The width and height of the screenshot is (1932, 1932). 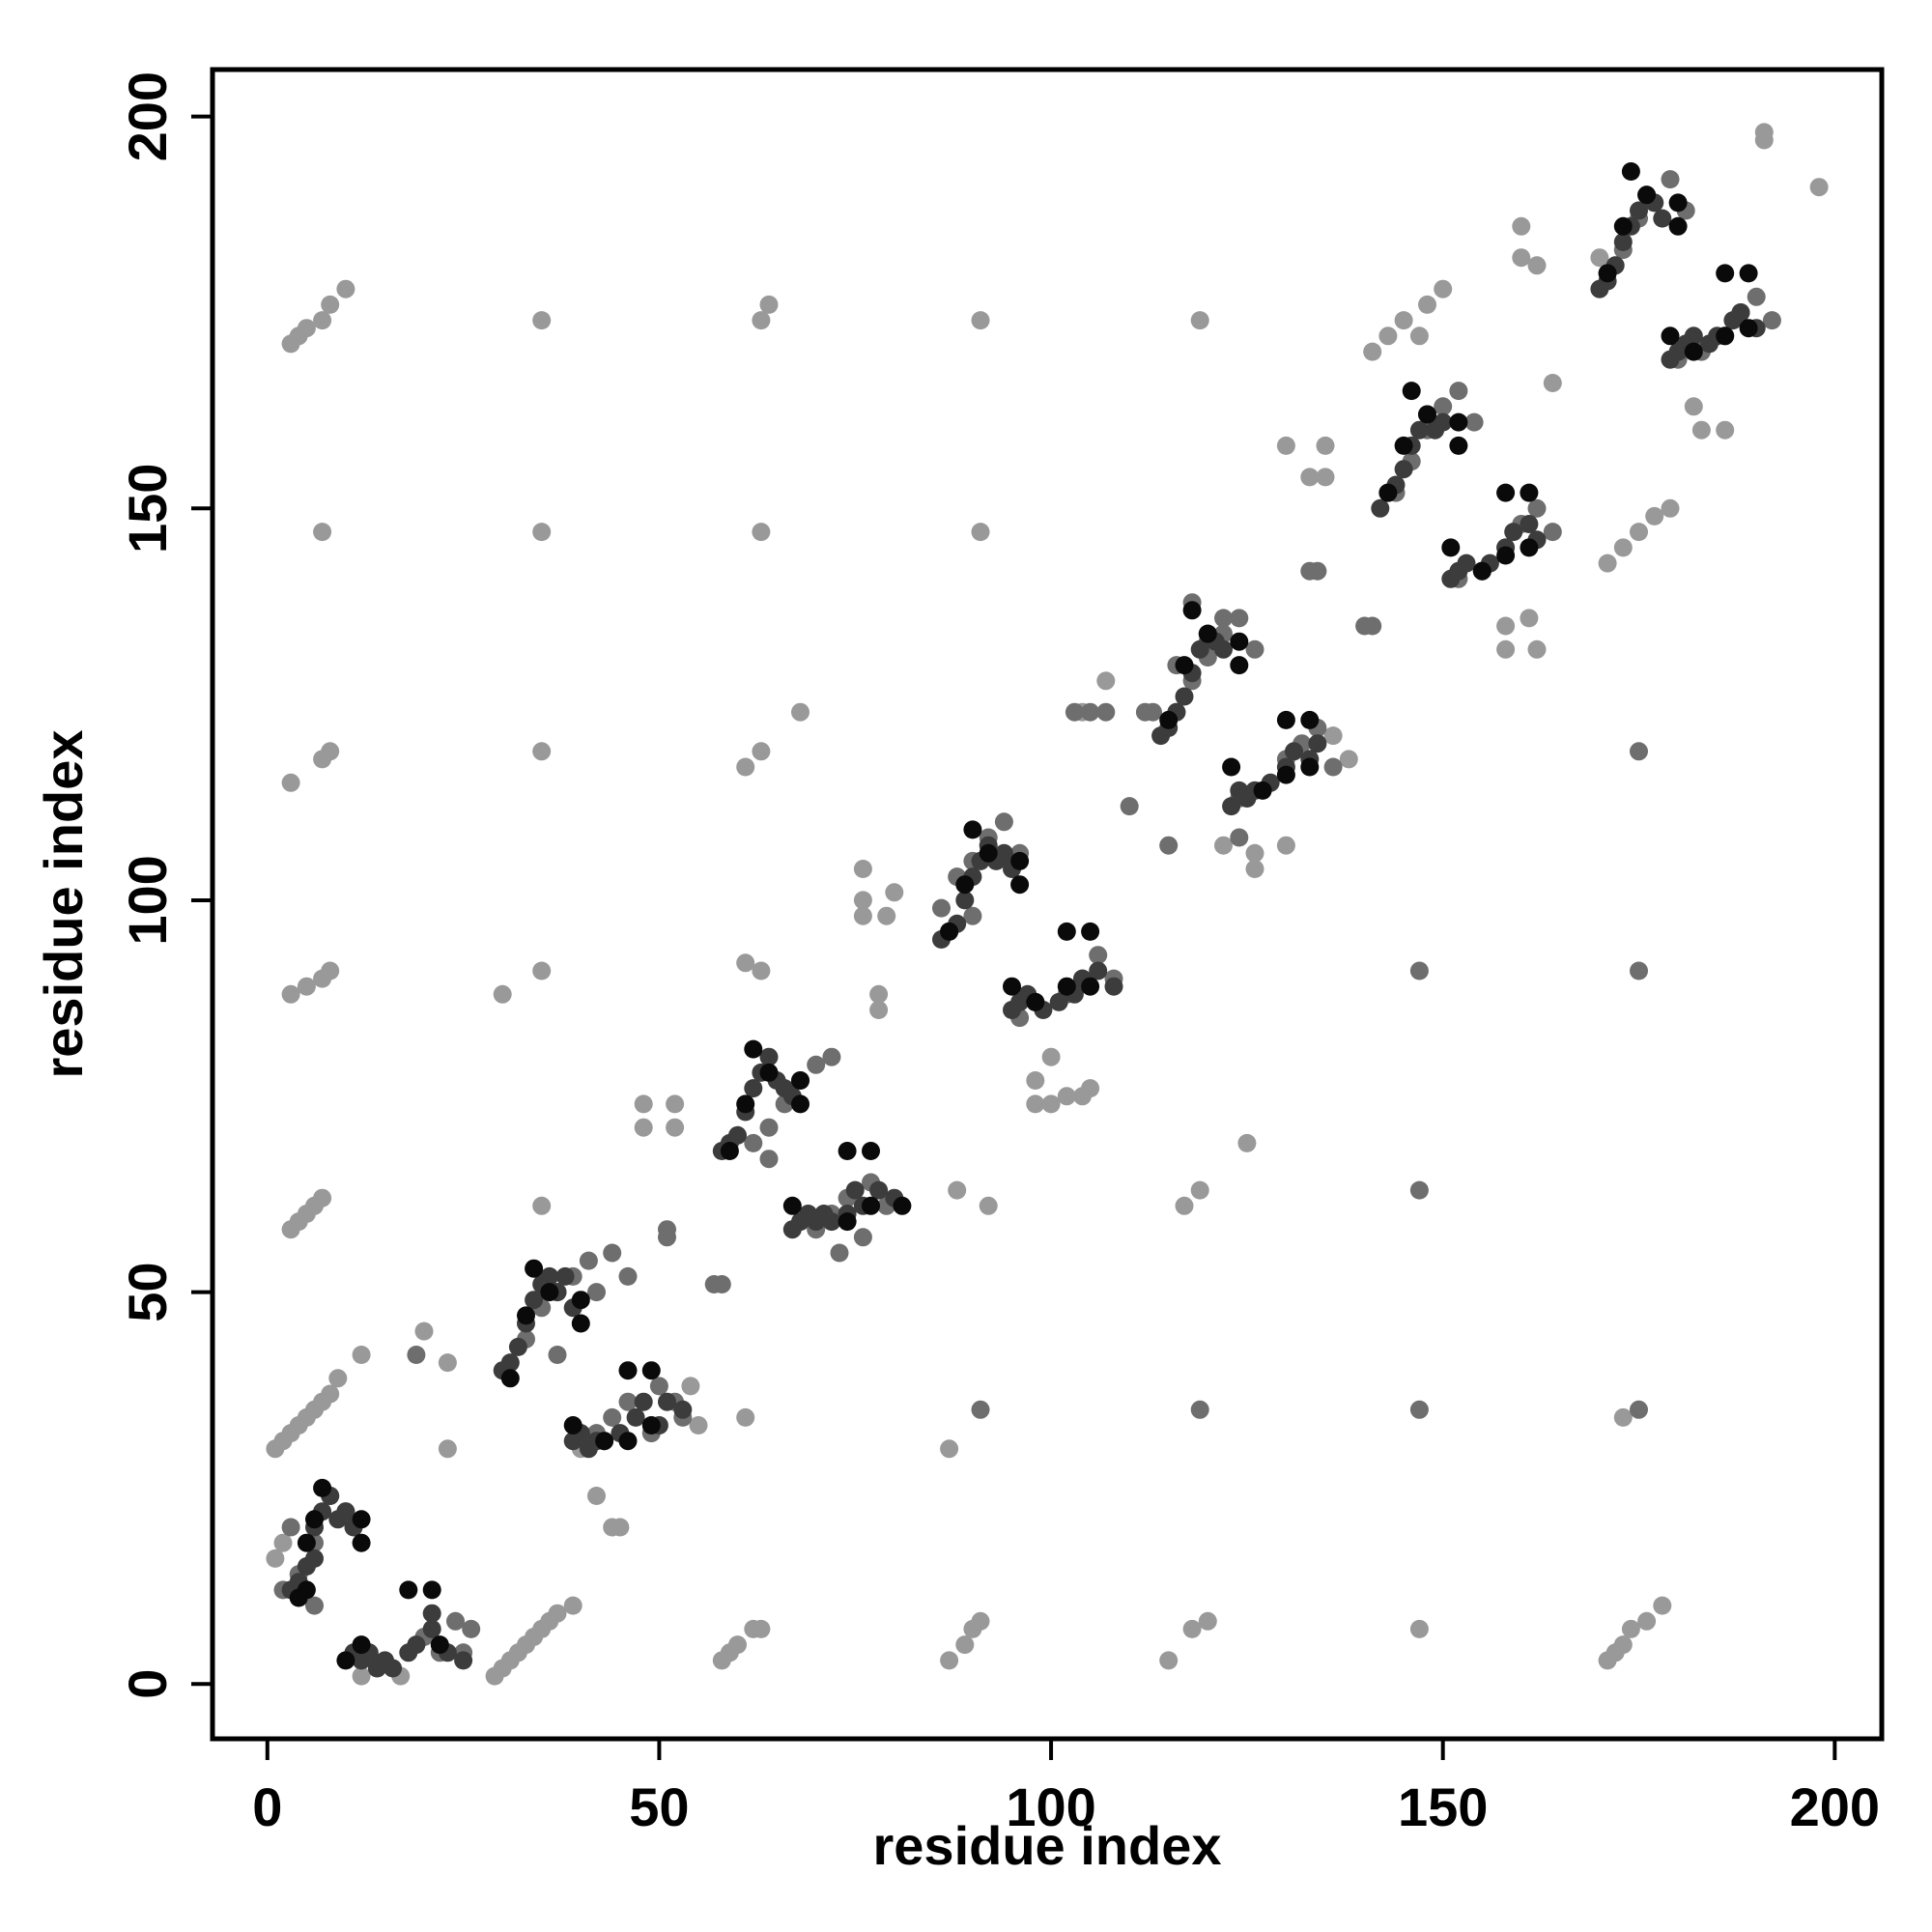 I want to click on y-tick-label: 100, so click(x=147, y=900).